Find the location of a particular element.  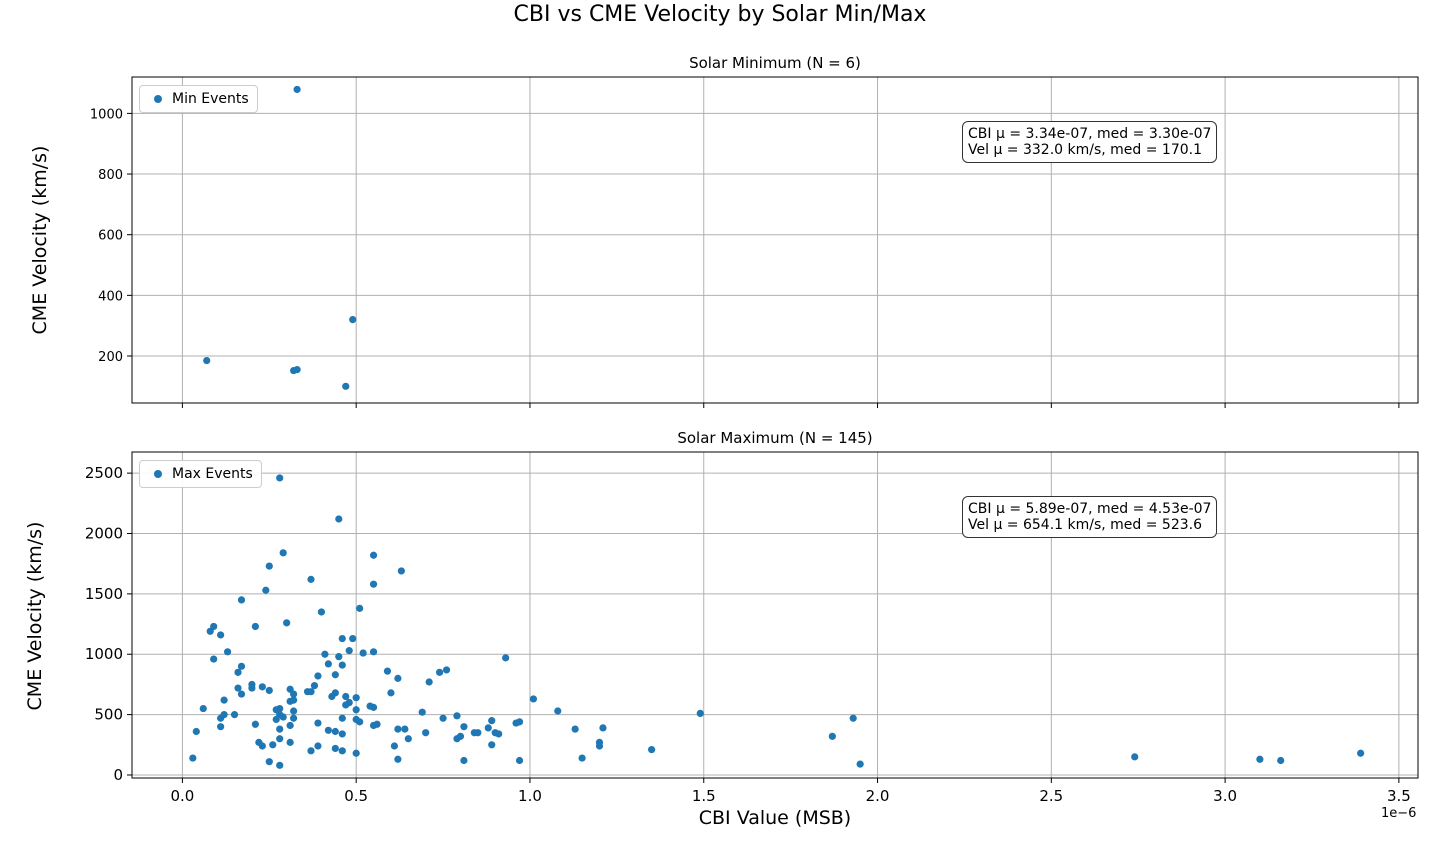

figure-title: CBI vs CME Velocity by Solar Min/Max is located at coordinates (720, 14).